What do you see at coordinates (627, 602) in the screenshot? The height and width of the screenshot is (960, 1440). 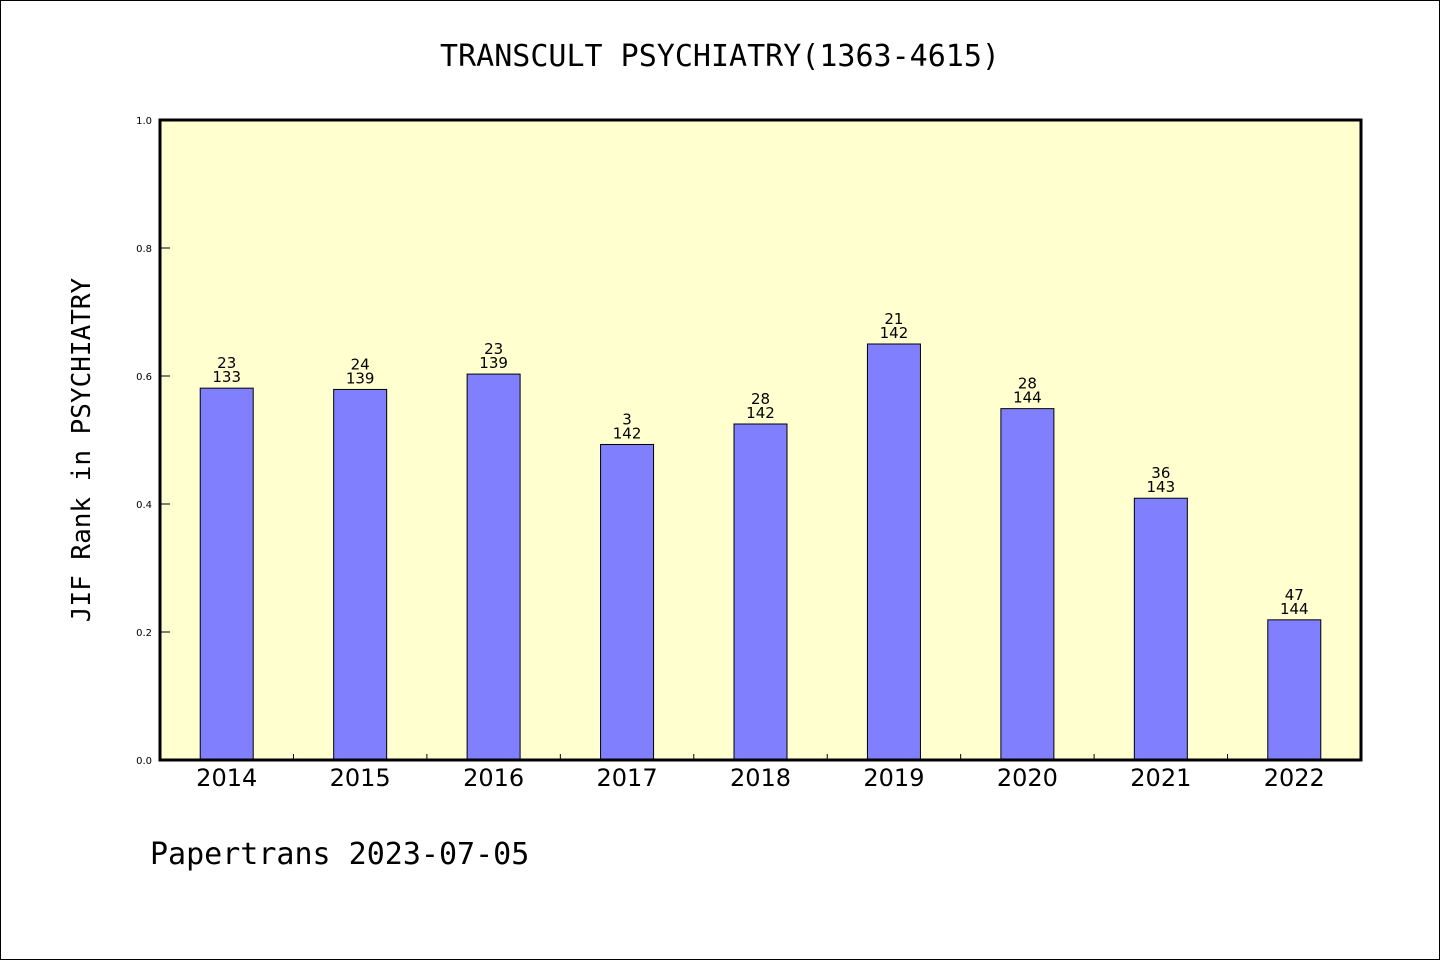 I see `bar-2017` at bounding box center [627, 602].